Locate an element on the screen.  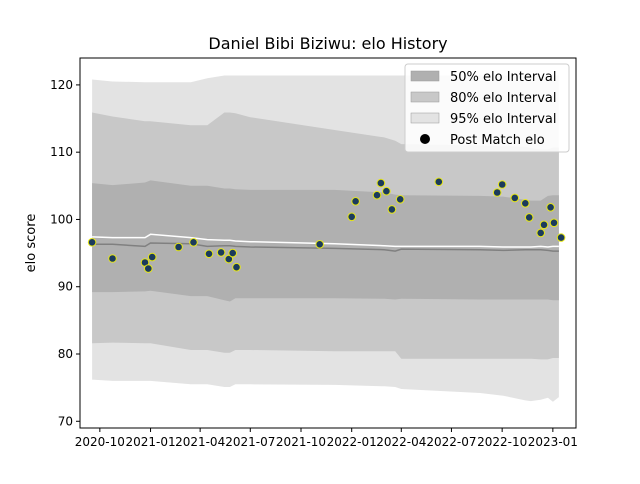
x-tick-label-6: 2022-04 is located at coordinates (401, 442).